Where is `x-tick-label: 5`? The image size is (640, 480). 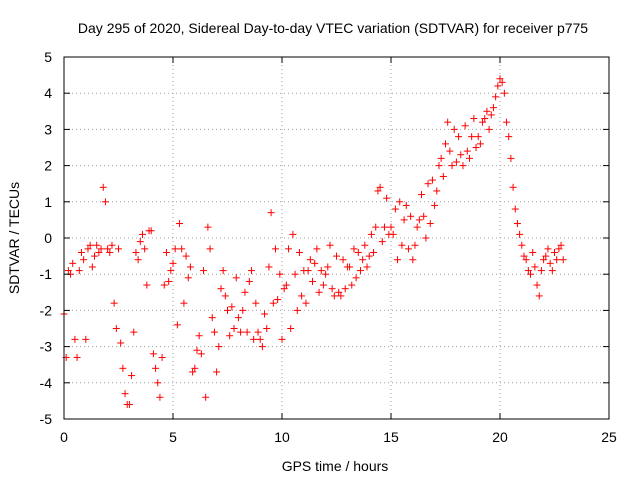 x-tick-label: 5 is located at coordinates (173, 437).